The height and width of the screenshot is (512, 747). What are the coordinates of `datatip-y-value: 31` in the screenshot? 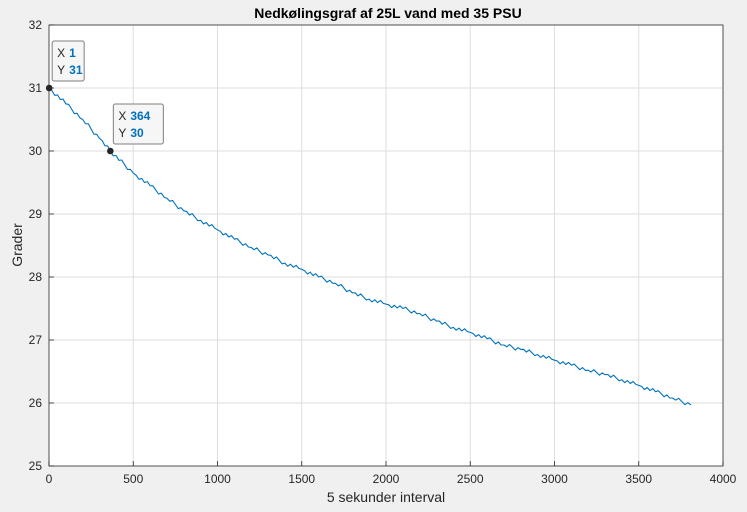 It's located at (76, 70).